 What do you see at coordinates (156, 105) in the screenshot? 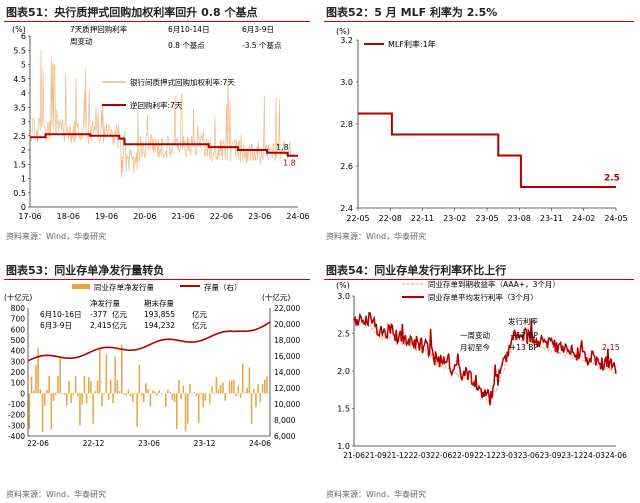
I see `legend-label-reverse-repo: 逆回购利率:7天` at bounding box center [156, 105].